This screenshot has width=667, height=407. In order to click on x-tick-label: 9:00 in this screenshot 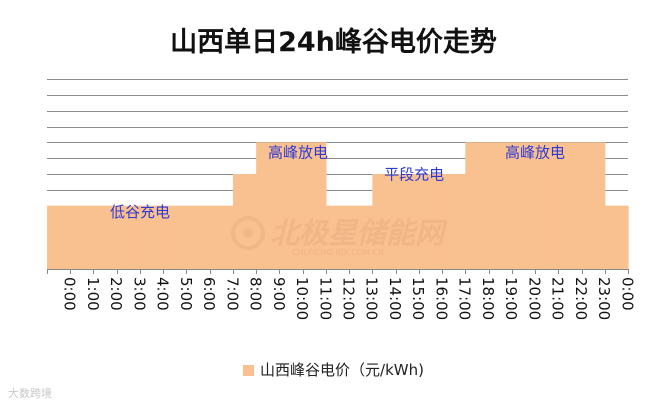, I will do `click(279, 294)`.